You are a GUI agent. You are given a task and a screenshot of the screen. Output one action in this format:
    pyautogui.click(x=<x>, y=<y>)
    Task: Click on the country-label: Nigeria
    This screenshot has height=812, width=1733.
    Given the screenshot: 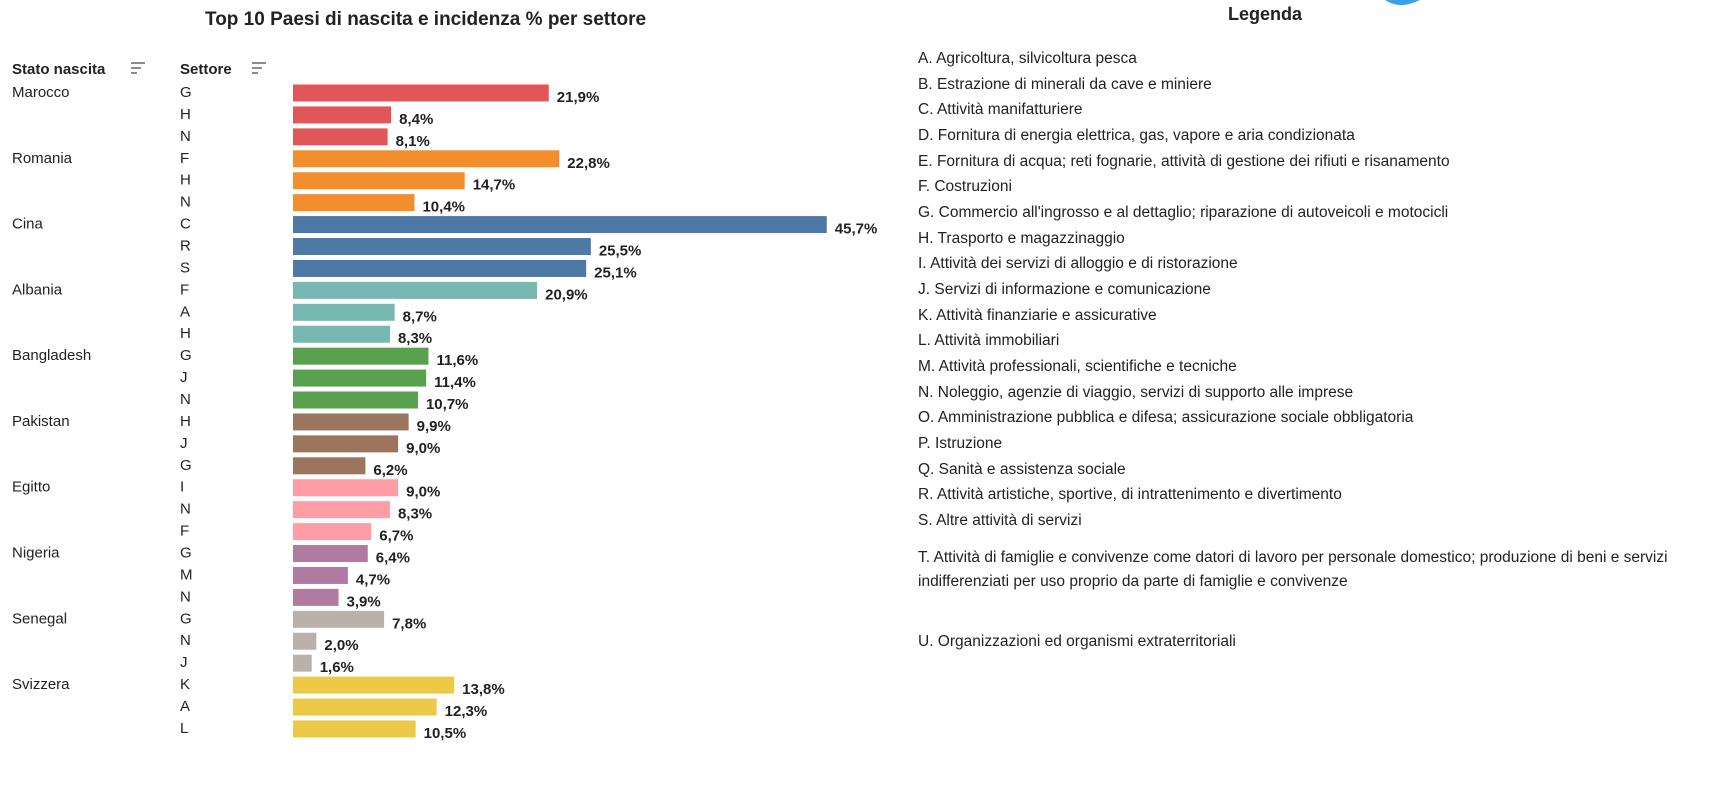 What is the action you would take?
    pyautogui.click(x=36, y=552)
    